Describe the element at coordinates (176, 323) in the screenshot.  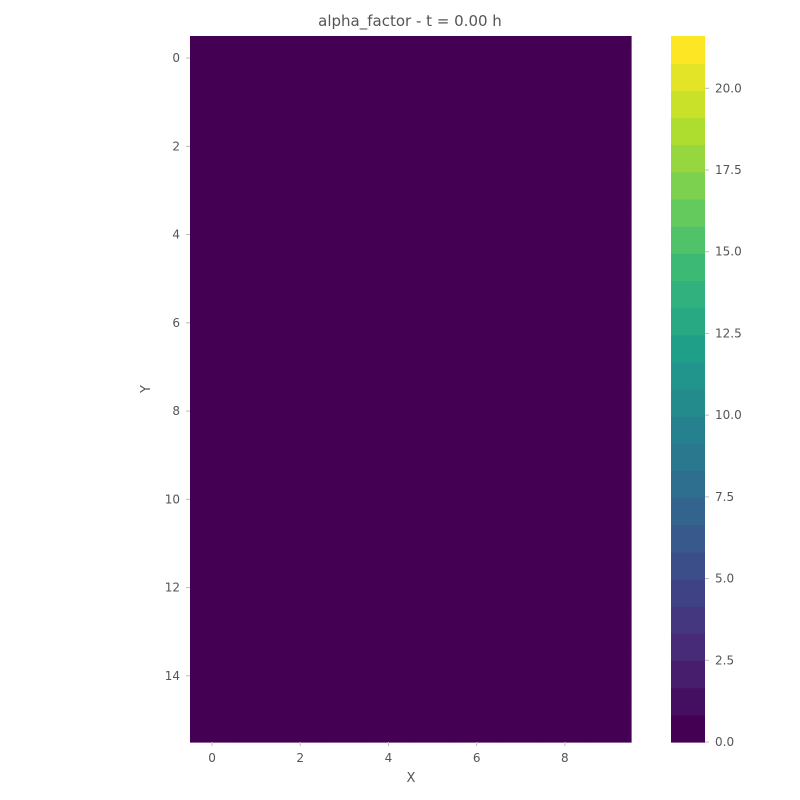
I see `y-tick-label: 6` at that location.